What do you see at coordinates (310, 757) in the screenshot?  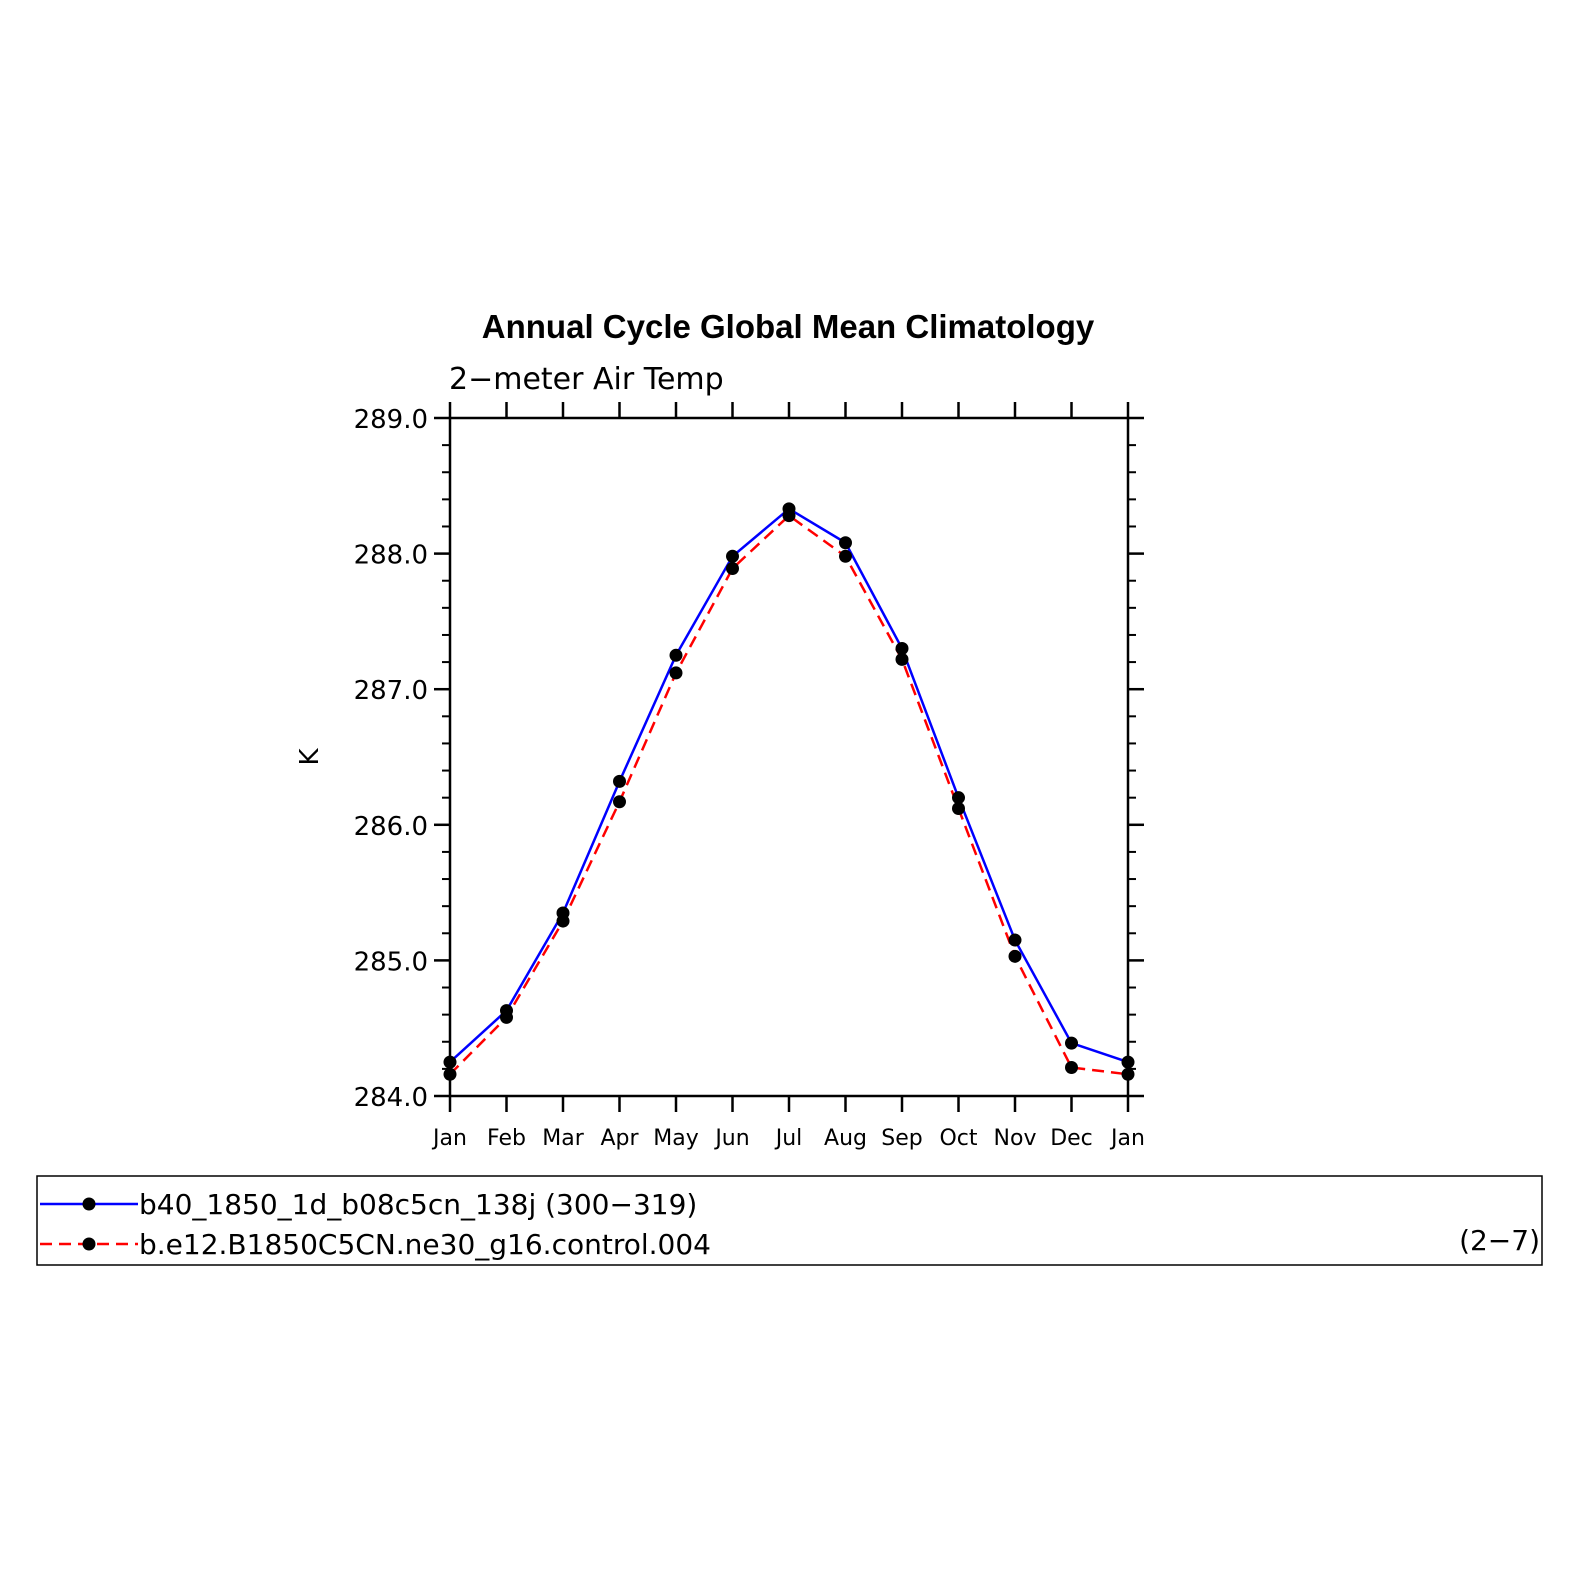 I see `y-axis-label: K` at bounding box center [310, 757].